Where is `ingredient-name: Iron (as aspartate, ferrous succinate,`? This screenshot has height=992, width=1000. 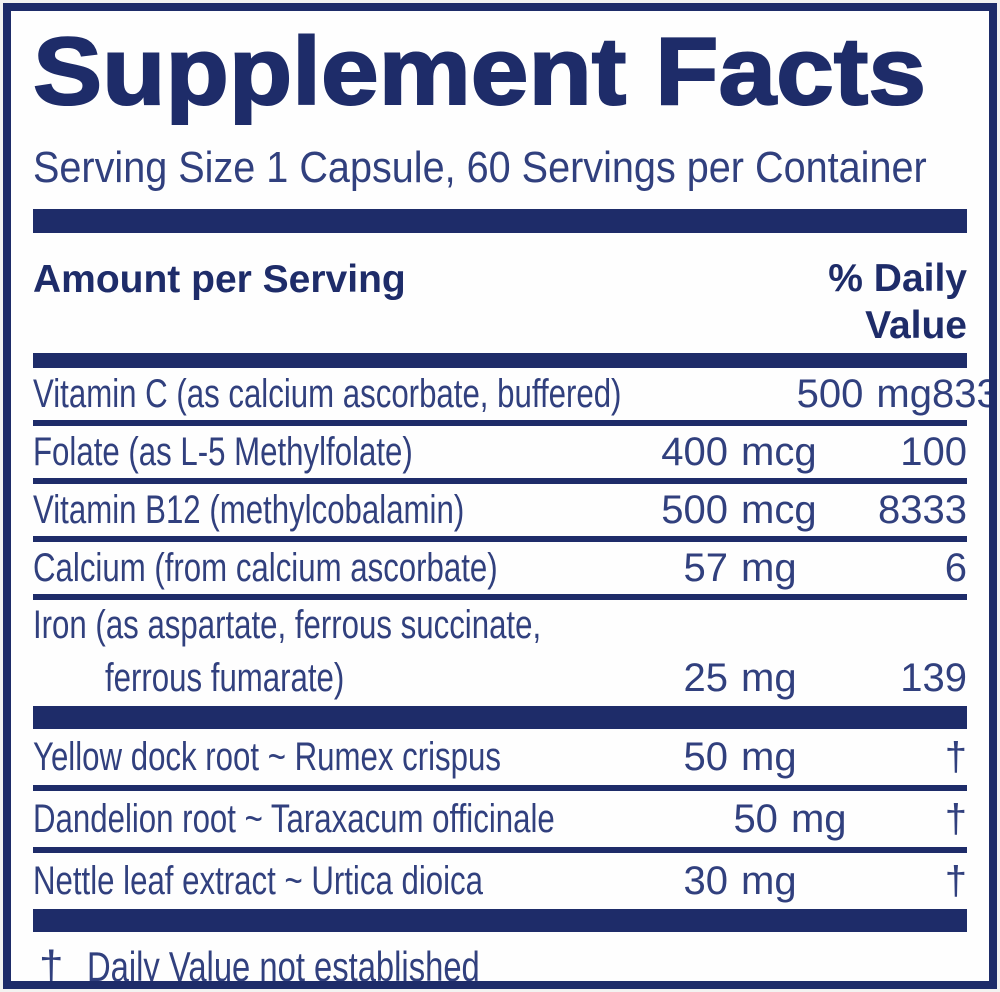 ingredient-name: Iron (as aspartate, ferrous succinate, is located at coordinates (287, 625).